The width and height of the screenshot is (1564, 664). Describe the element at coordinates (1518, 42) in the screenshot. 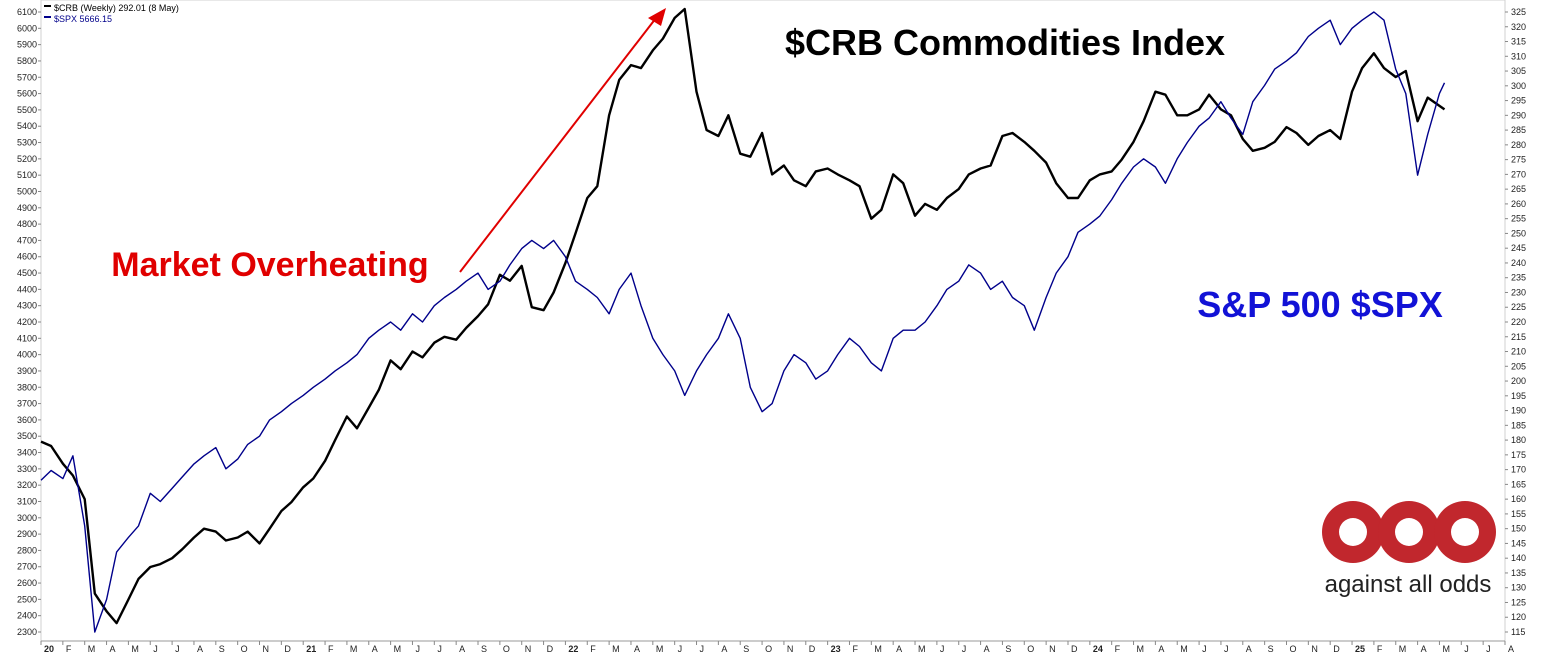

I see `right-tick-label: 315` at that location.